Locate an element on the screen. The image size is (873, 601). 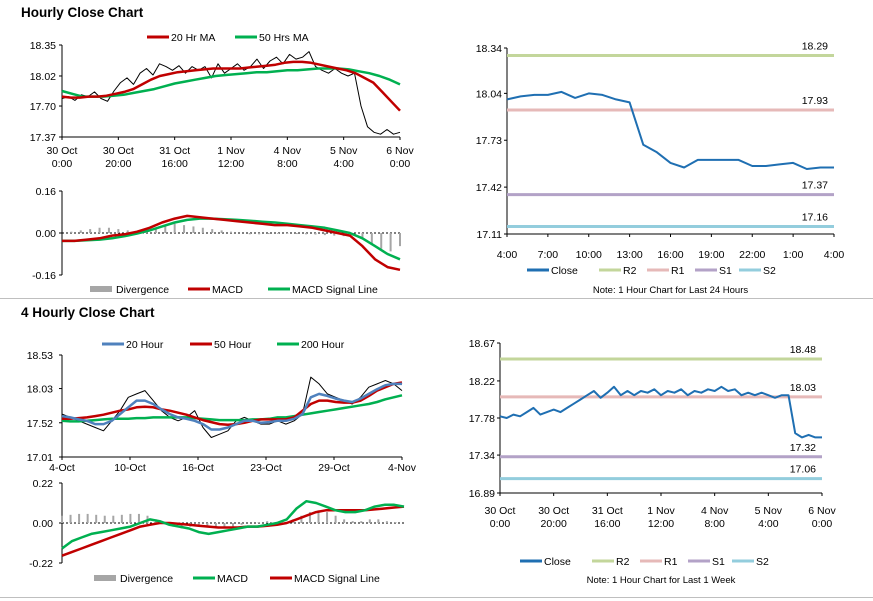
four-hourly-macd-ytick-label: 0.22 is located at coordinates (43, 484).